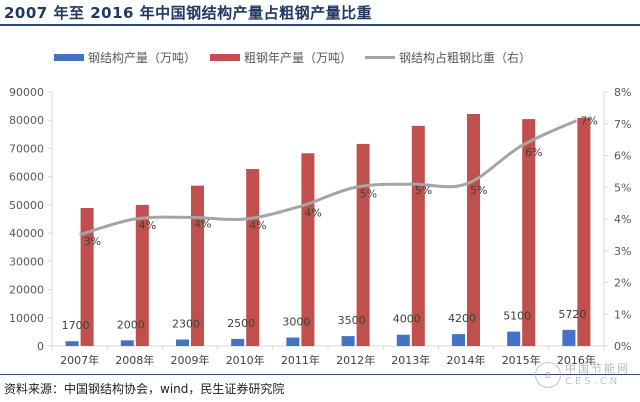 Image resolution: width=640 pixels, height=402 pixels. What do you see at coordinates (92, 241) in the screenshot?
I see `data-label-ratio: 3%` at bounding box center [92, 241].